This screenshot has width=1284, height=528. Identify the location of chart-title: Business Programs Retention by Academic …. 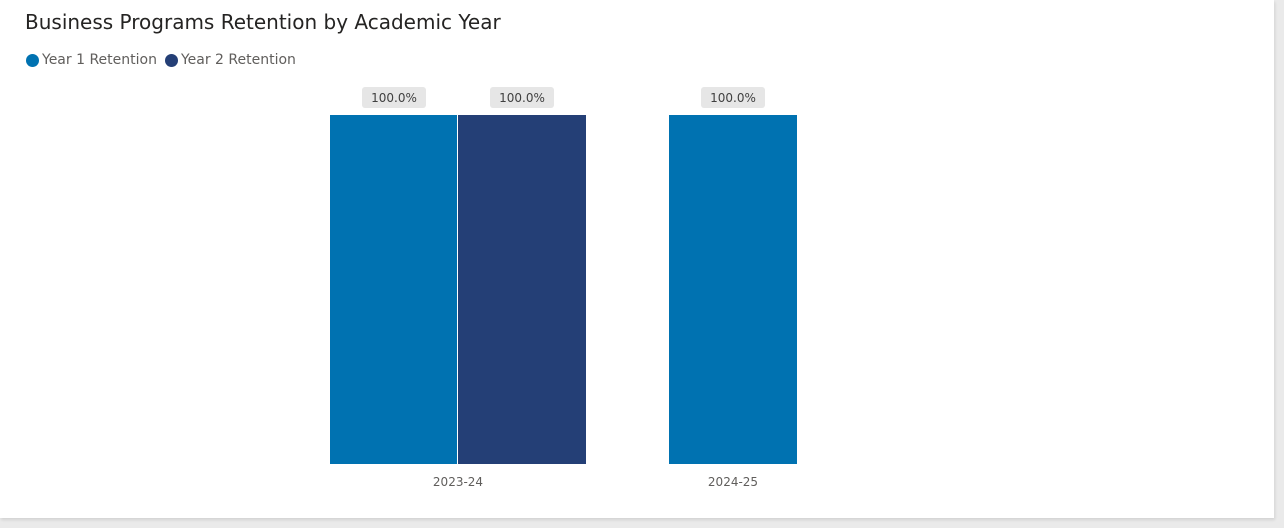
(263, 22).